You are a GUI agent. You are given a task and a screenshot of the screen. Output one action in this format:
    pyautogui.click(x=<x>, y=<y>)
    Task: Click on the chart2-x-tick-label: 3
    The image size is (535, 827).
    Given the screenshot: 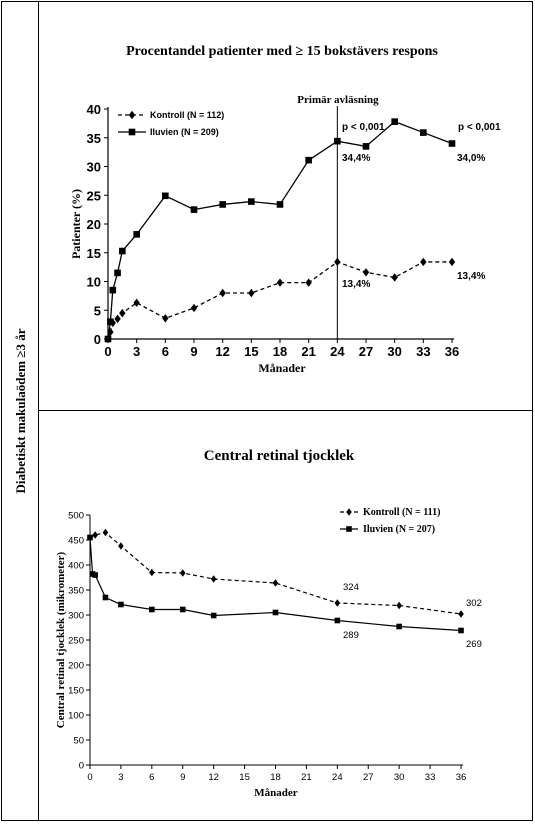 What is the action you would take?
    pyautogui.click(x=120, y=777)
    